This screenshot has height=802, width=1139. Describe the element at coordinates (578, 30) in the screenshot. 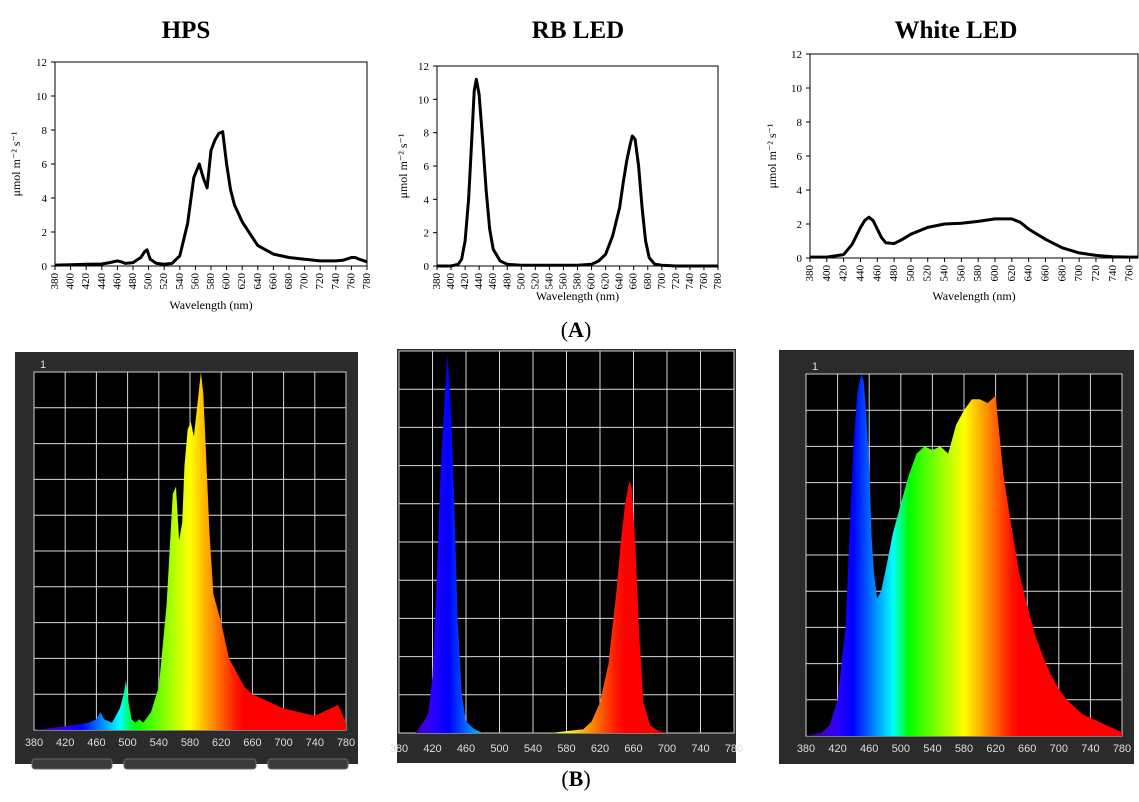

I see `rb-led-title: RB LED` at that location.